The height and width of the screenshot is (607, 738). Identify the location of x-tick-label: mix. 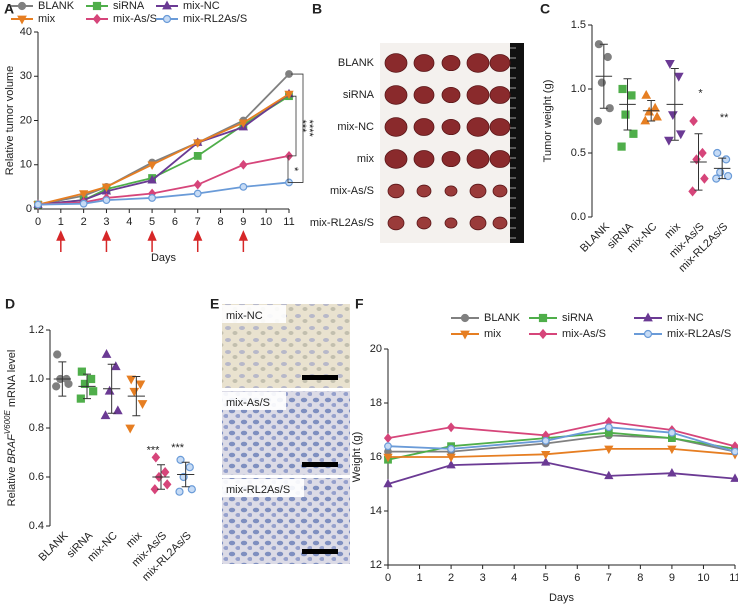
(134, 539).